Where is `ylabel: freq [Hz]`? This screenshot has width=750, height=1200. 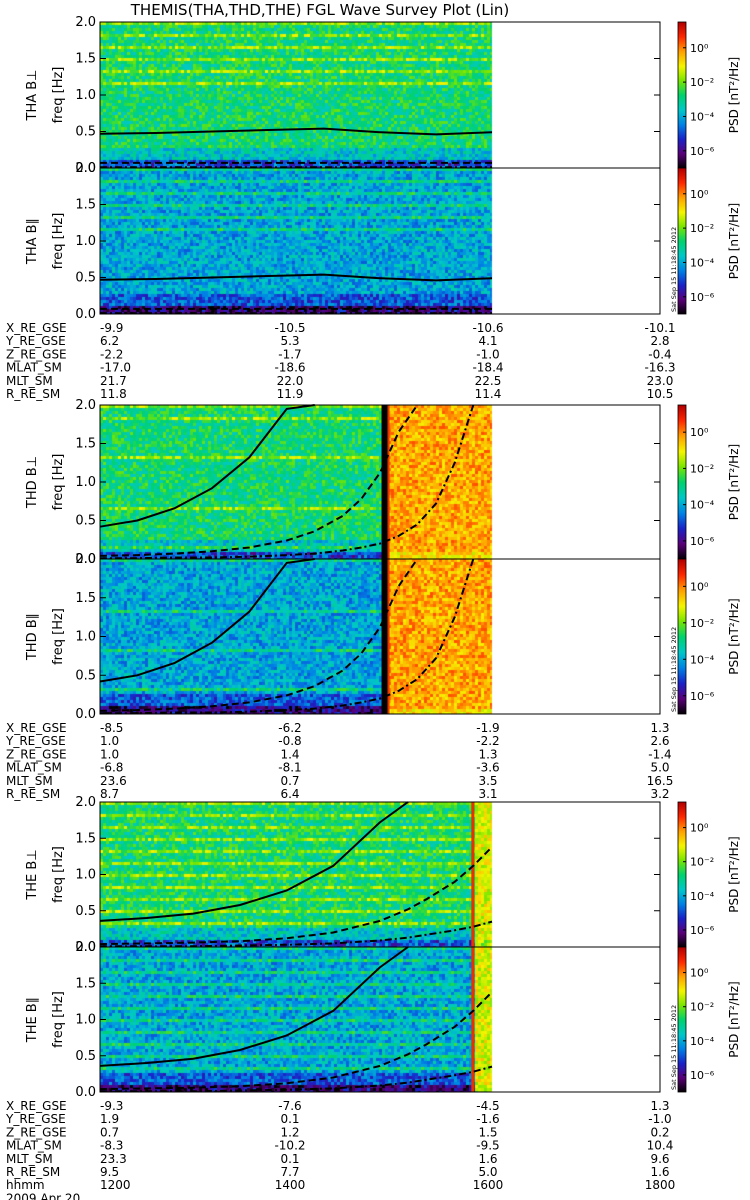
ylabel: freq [Hz] is located at coordinates (58, 241).